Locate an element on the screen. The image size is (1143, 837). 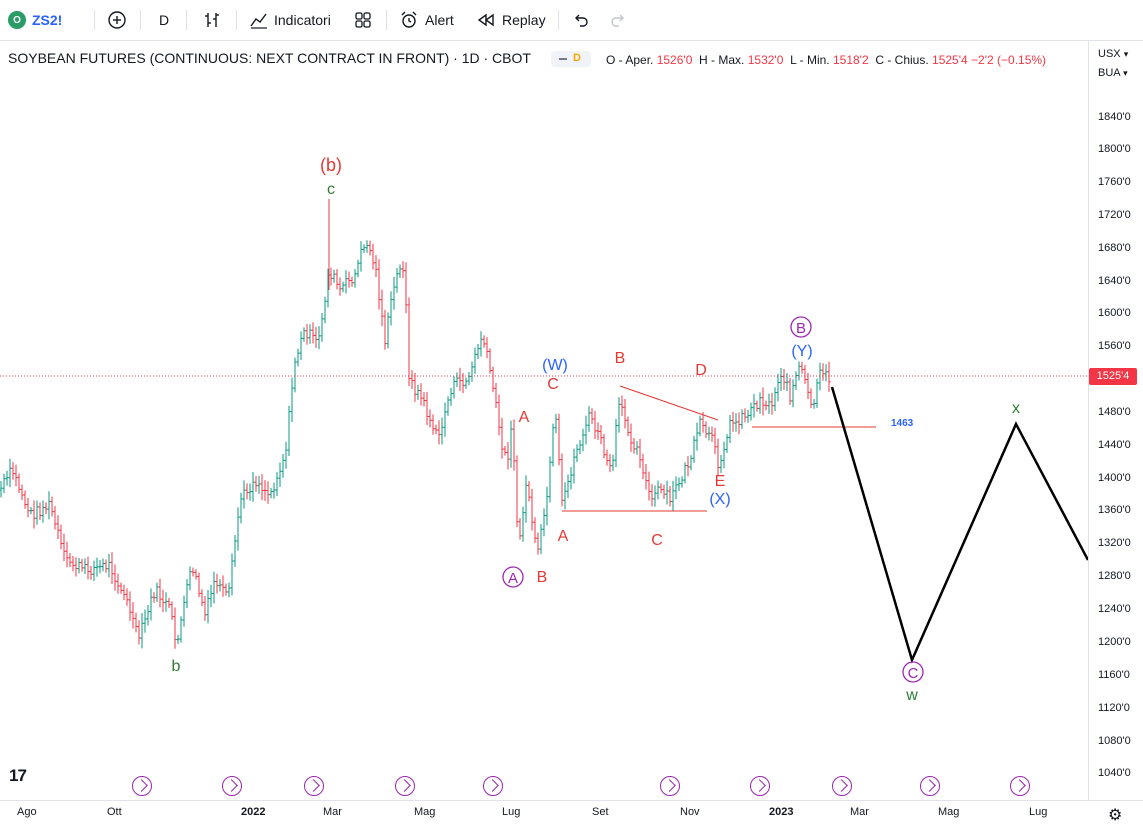
unit-selector: BUA ▾ is located at coordinates (1113, 73).